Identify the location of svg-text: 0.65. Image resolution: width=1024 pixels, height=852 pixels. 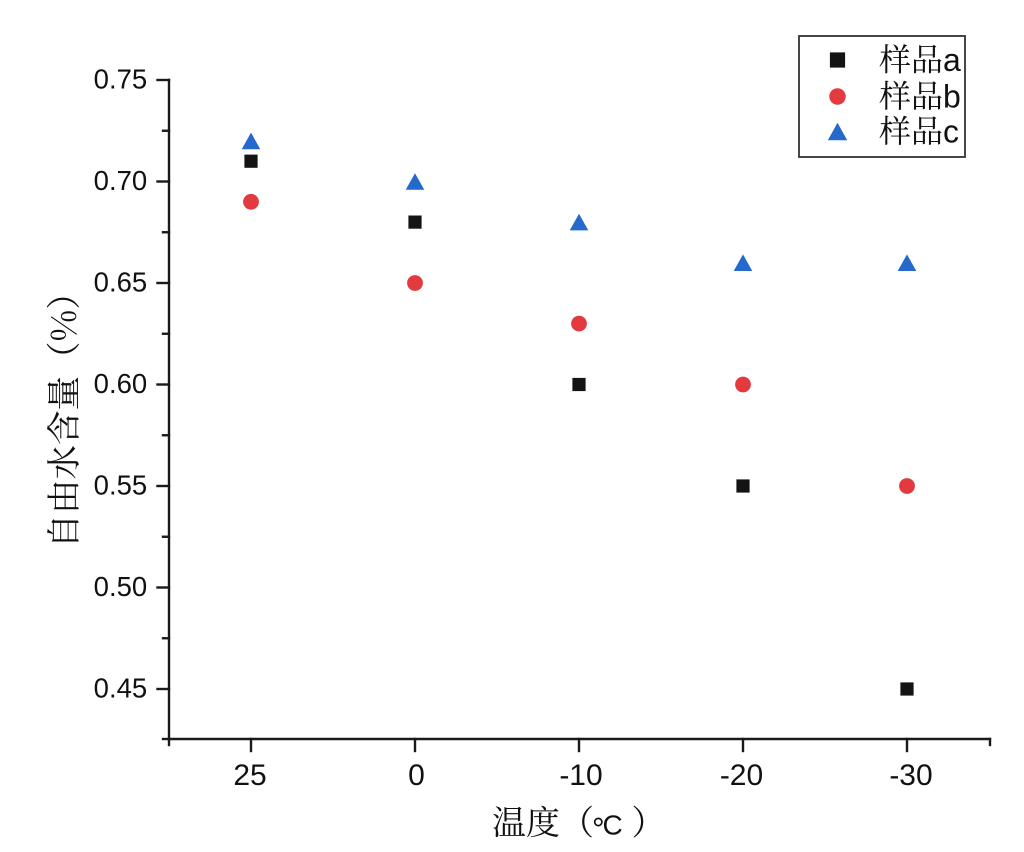
(121, 282).